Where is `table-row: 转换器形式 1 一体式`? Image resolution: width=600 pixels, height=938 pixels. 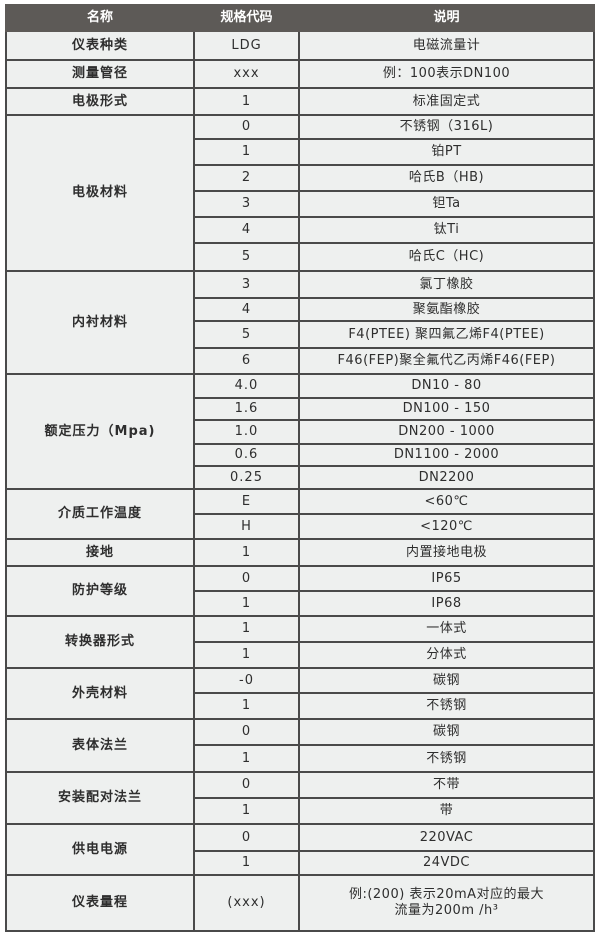
table-row: 转换器形式 1 一体式 is located at coordinates (300, 642).